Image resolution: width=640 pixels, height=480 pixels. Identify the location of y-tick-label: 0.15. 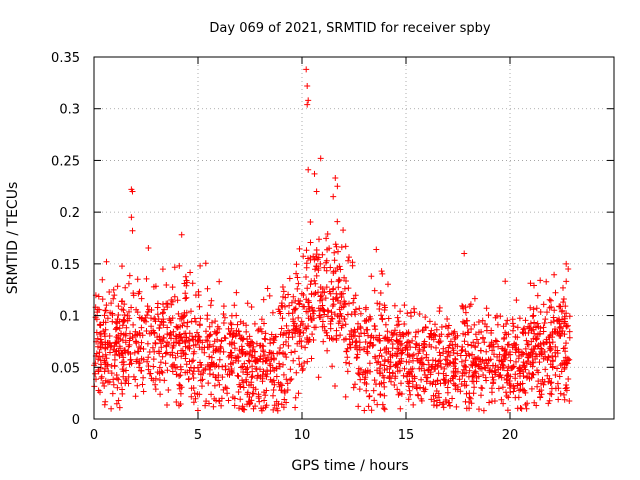
(65, 265).